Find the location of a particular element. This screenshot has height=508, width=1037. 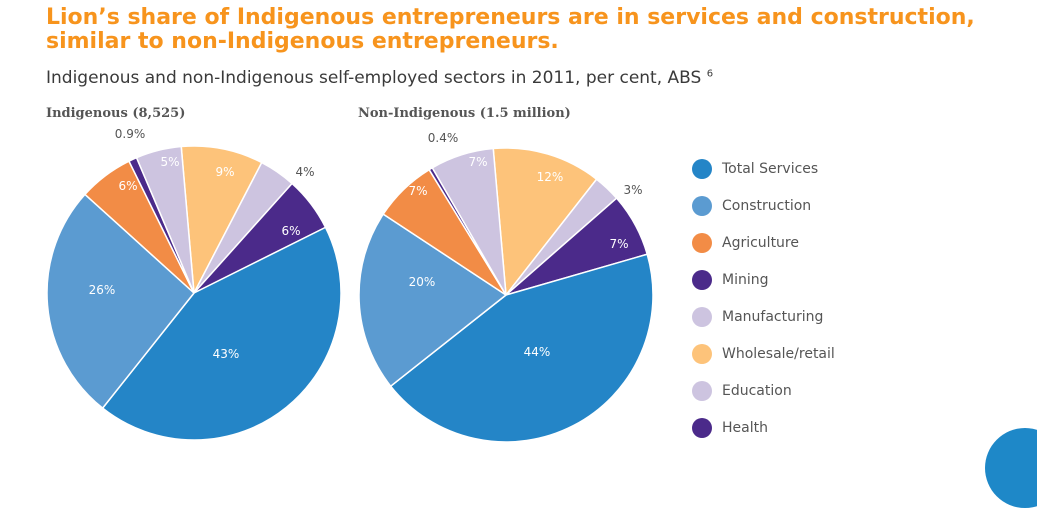

data-label-agriculture: 6% is located at coordinates (127, 186).